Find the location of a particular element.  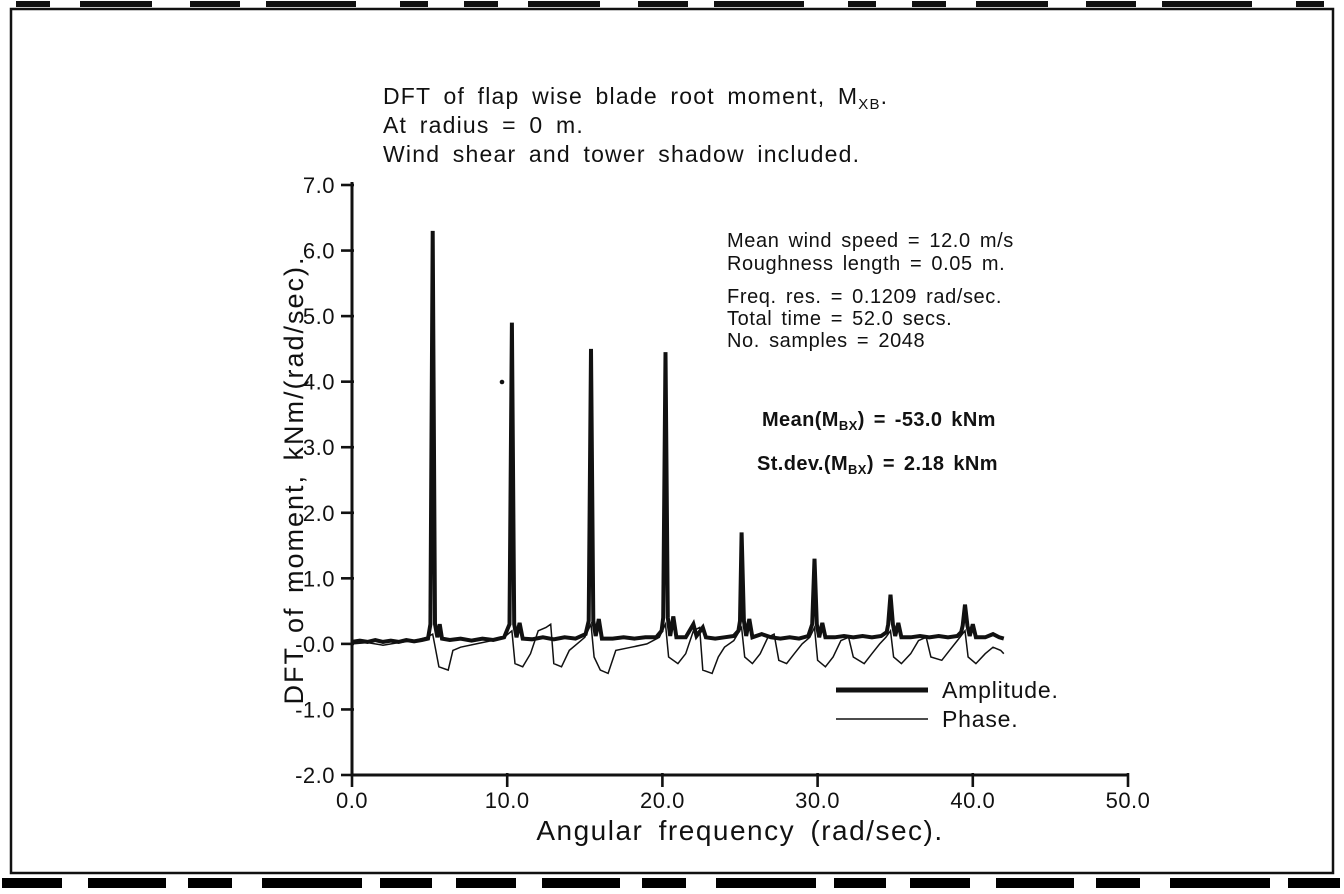

y-tick-label: -0.0 is located at coordinates (315, 644).